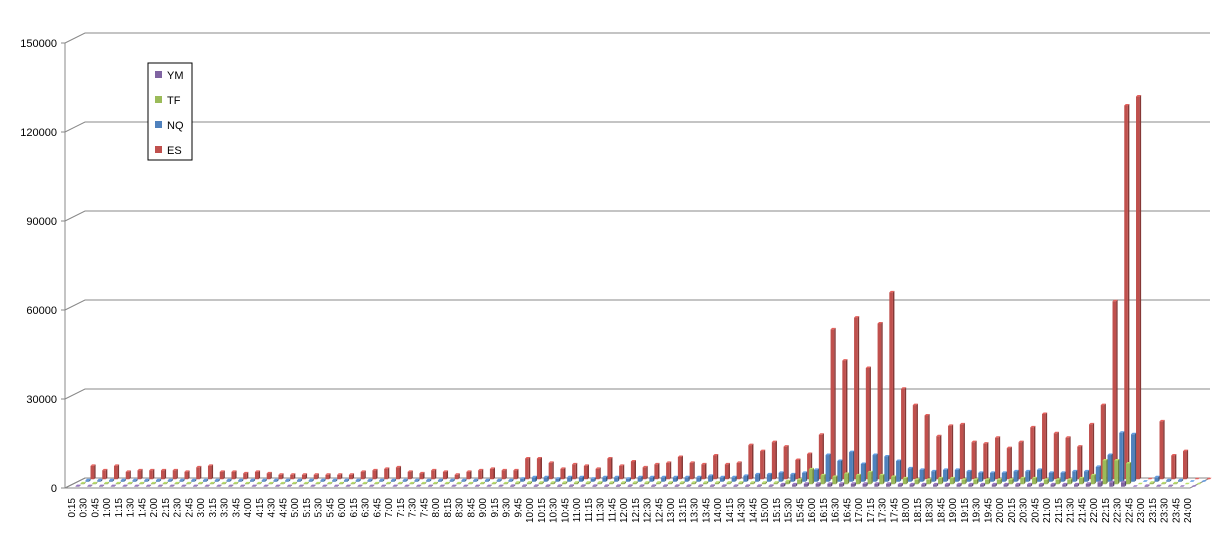 This screenshot has width=1230, height=547. I want to click on x-tick-label: 11:30, so click(601, 510).